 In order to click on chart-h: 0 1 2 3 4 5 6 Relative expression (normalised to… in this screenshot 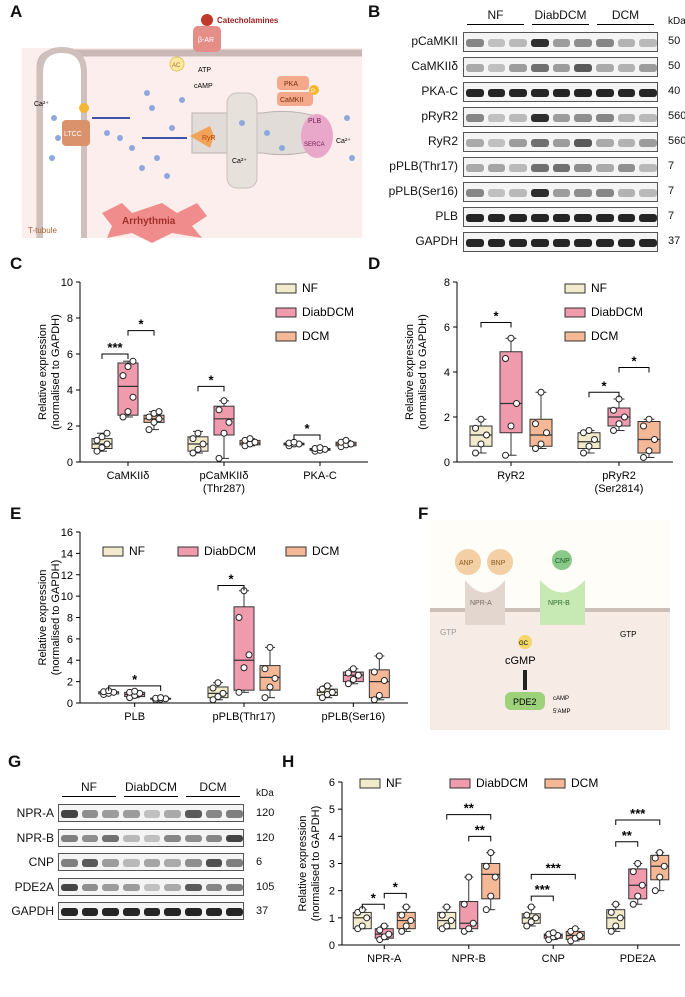, I will do `click(488, 870)`.